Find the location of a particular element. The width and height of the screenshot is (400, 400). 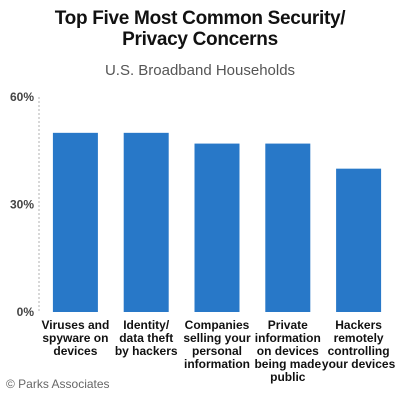

x-category-label-line: controlling is located at coordinates (359, 351).